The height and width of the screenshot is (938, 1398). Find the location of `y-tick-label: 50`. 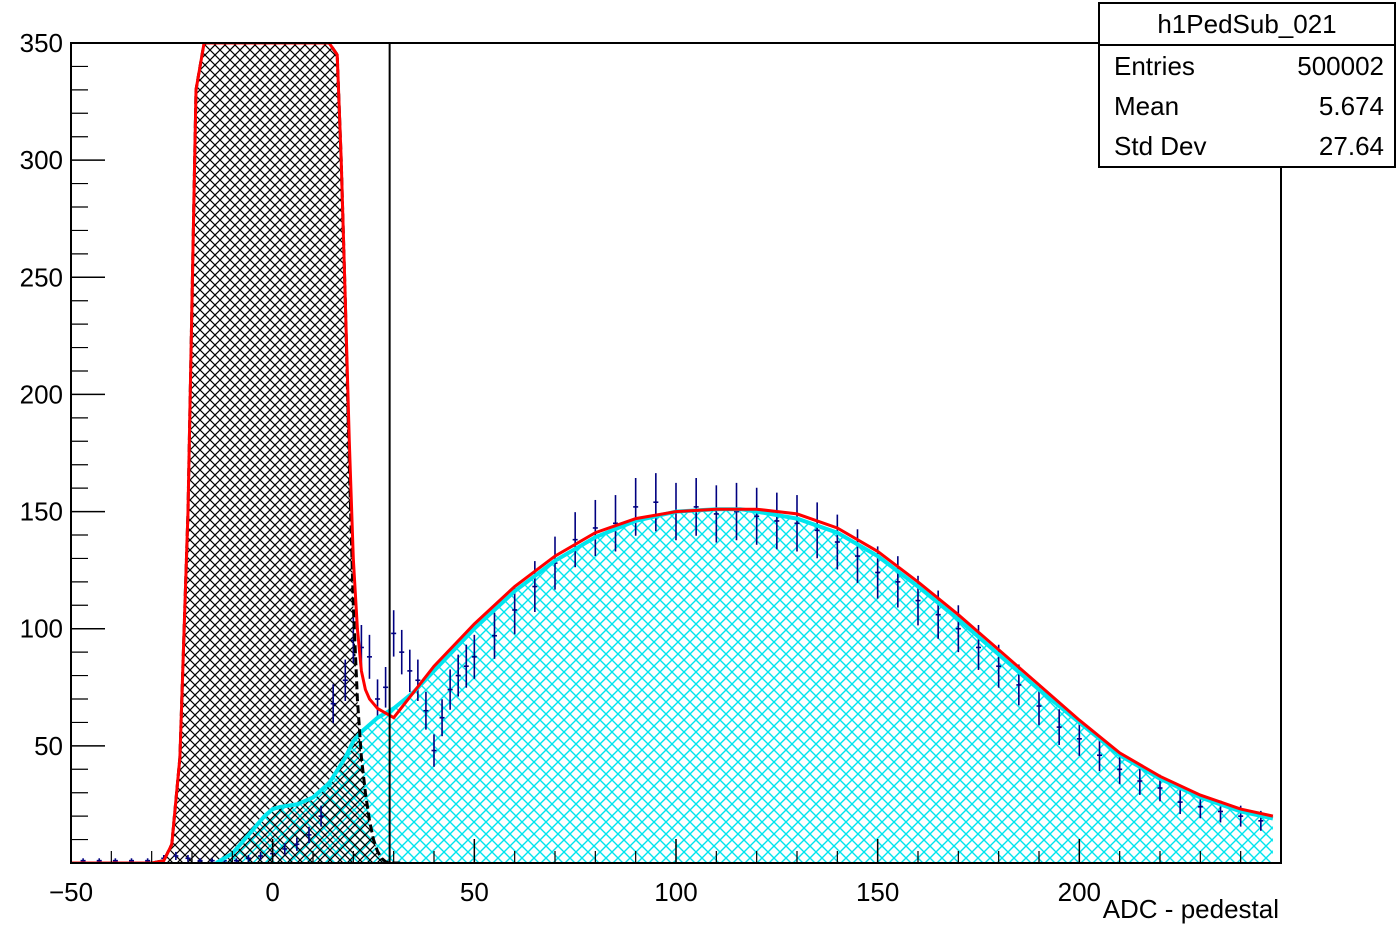

y-tick-label: 50 is located at coordinates (48, 746).